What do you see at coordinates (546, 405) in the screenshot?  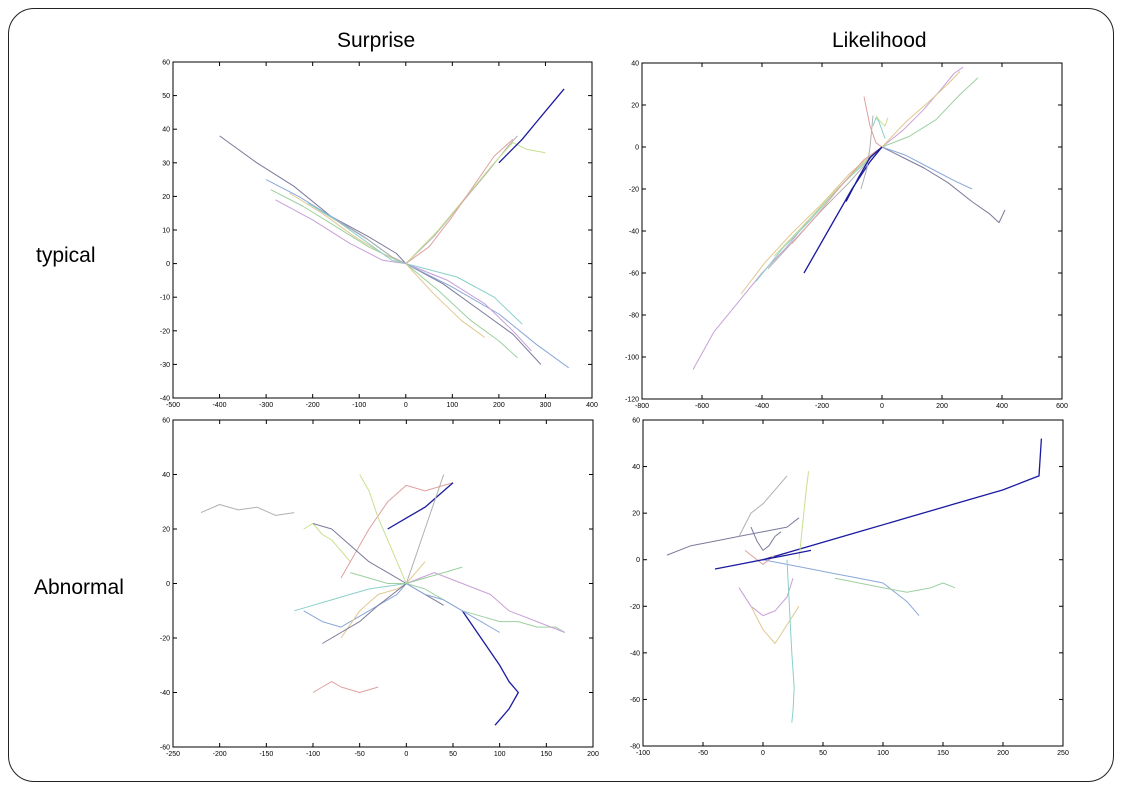 I see `x-tick-label: 300` at bounding box center [546, 405].